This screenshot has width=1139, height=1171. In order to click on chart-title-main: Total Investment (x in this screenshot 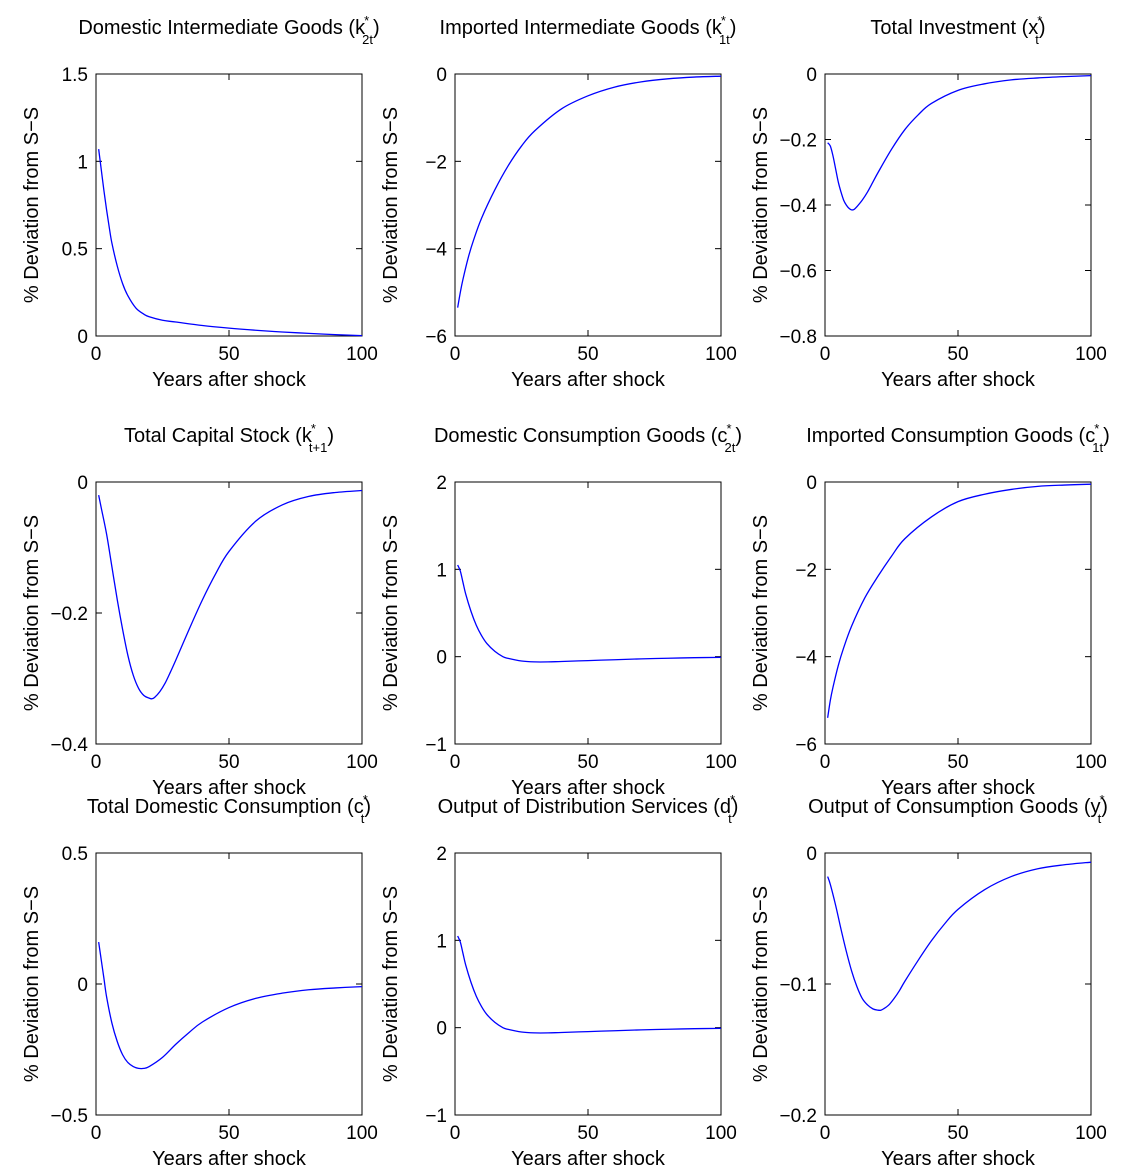, I will do `click(954, 28)`.